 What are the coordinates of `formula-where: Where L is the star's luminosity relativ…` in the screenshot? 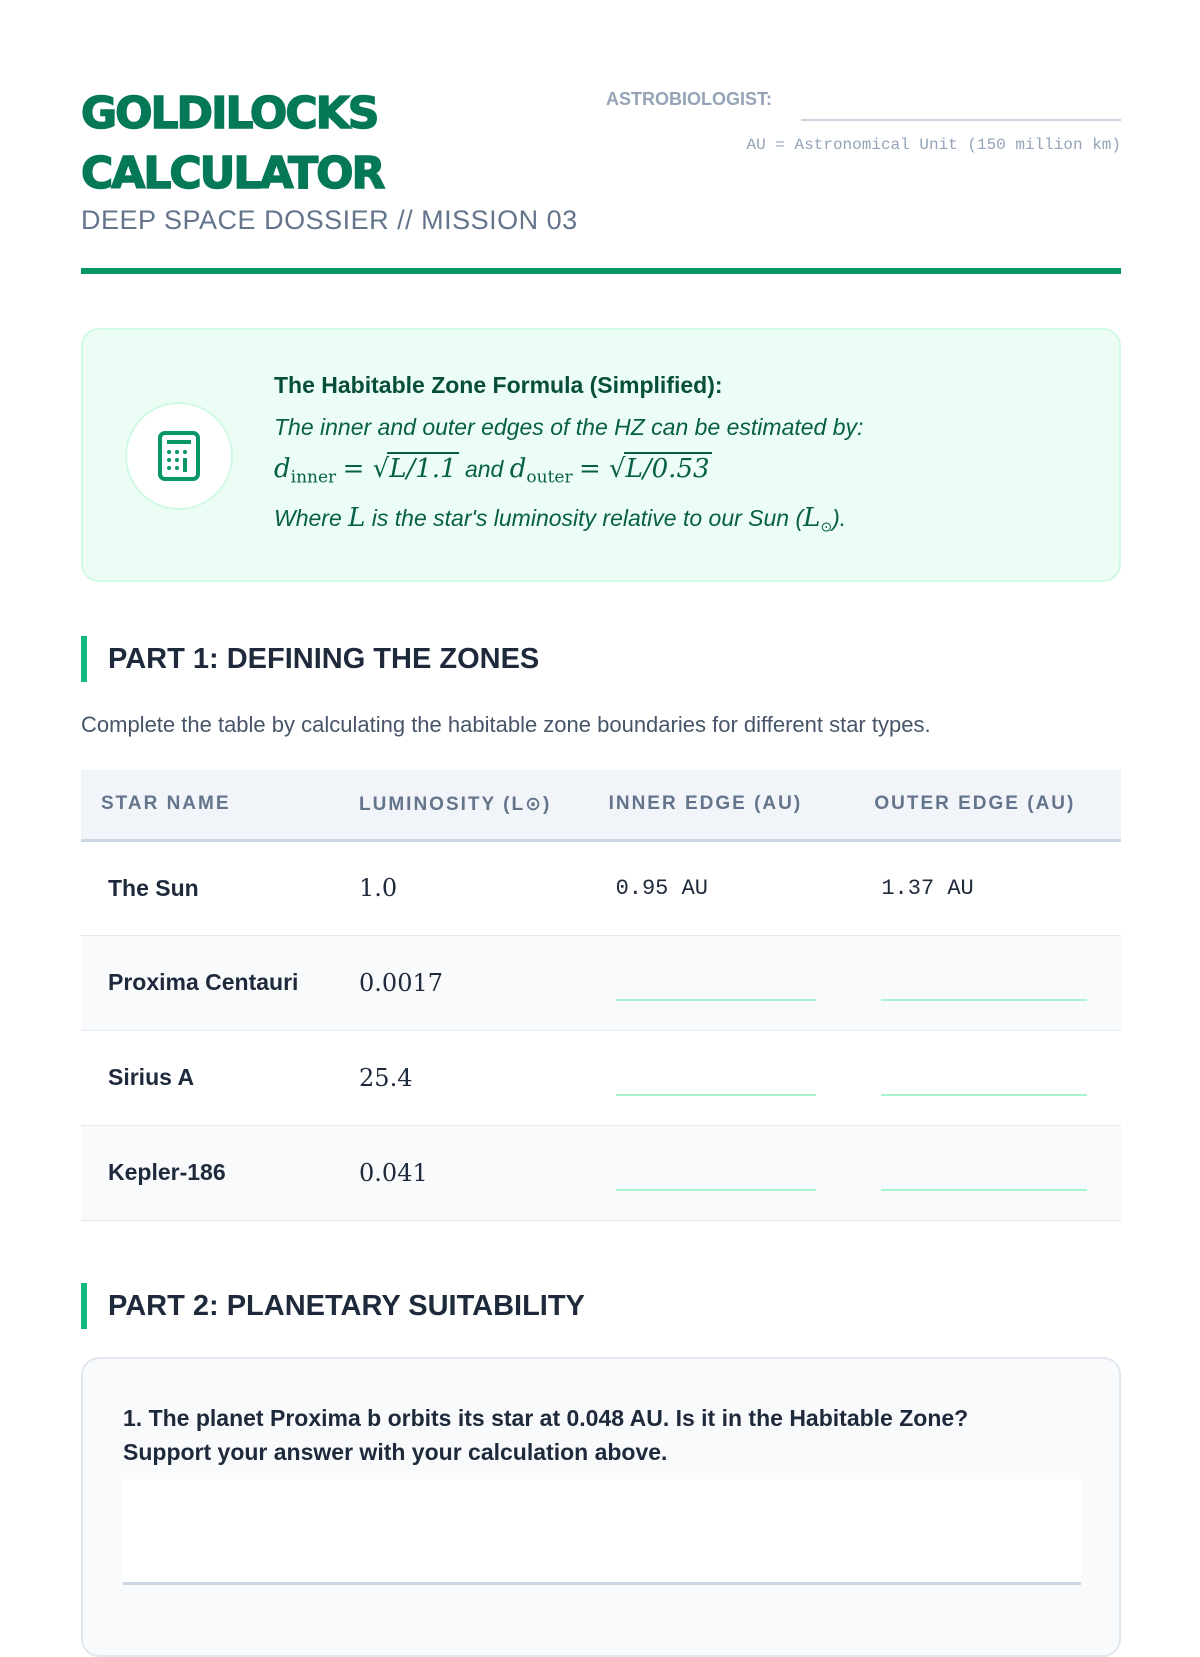 It's located at (560, 519).